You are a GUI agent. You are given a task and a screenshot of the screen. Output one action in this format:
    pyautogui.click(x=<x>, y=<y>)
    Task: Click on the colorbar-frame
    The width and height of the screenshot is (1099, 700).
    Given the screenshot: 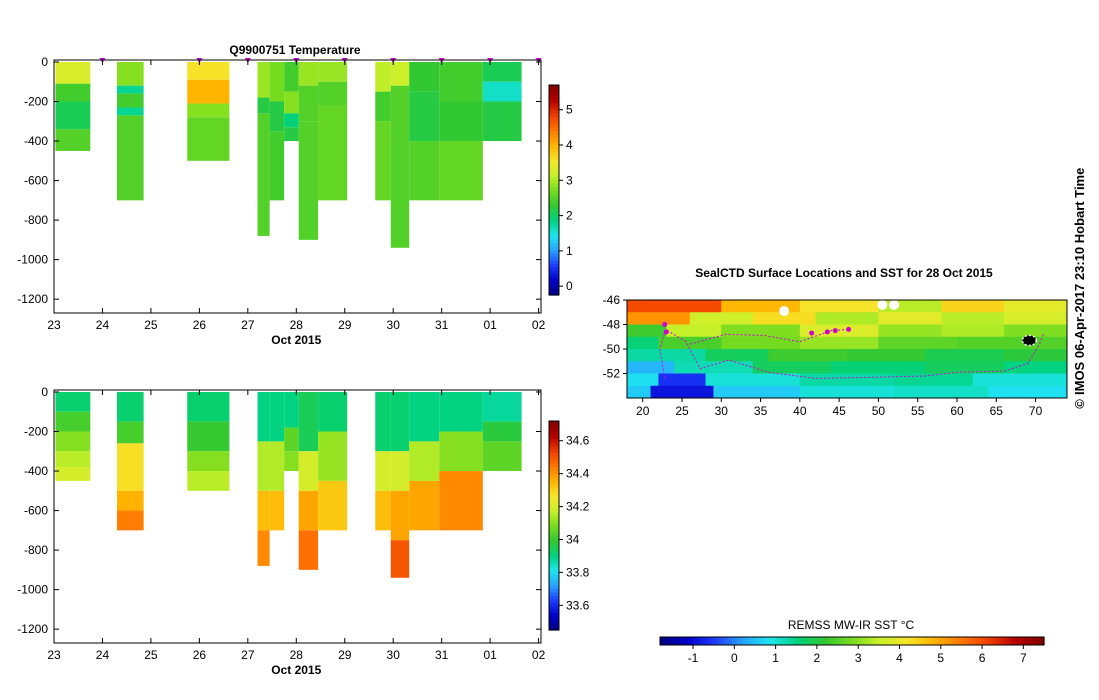 What is the action you would take?
    pyautogui.click(x=554, y=190)
    